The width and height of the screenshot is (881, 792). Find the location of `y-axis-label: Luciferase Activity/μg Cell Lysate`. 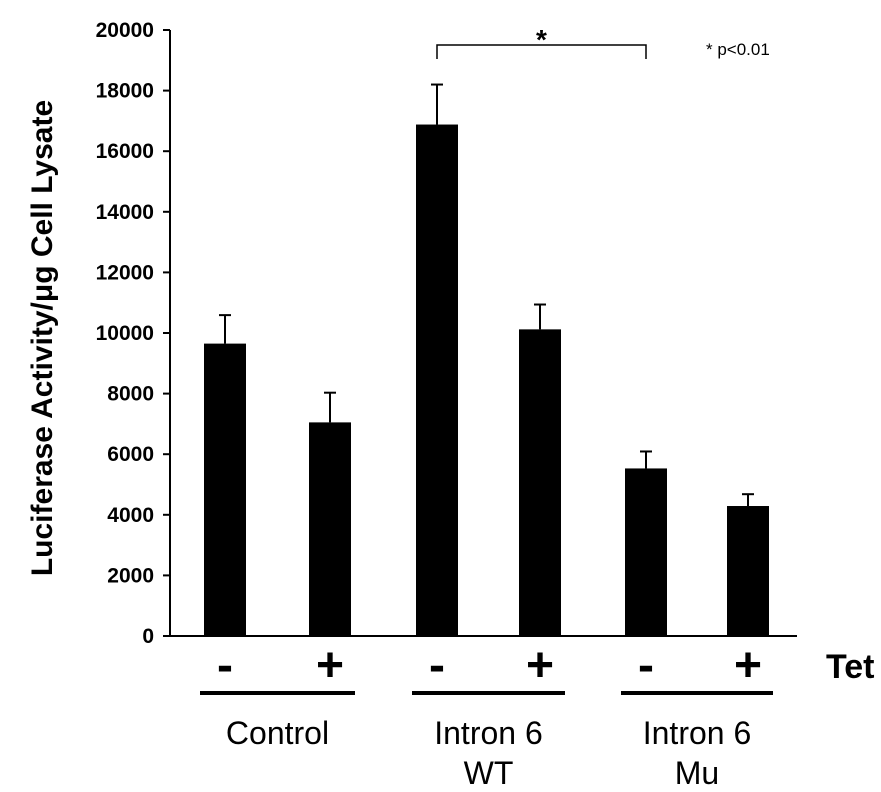

y-axis-label: Luciferase Activity/μg Cell Lysate is located at coordinates (42, 338).